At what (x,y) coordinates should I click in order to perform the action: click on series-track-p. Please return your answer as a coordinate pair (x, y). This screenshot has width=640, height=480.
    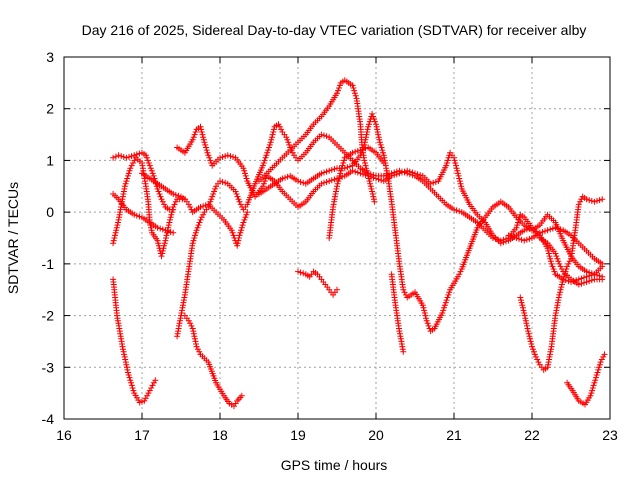
    Looking at the image, I should click on (555, 245).